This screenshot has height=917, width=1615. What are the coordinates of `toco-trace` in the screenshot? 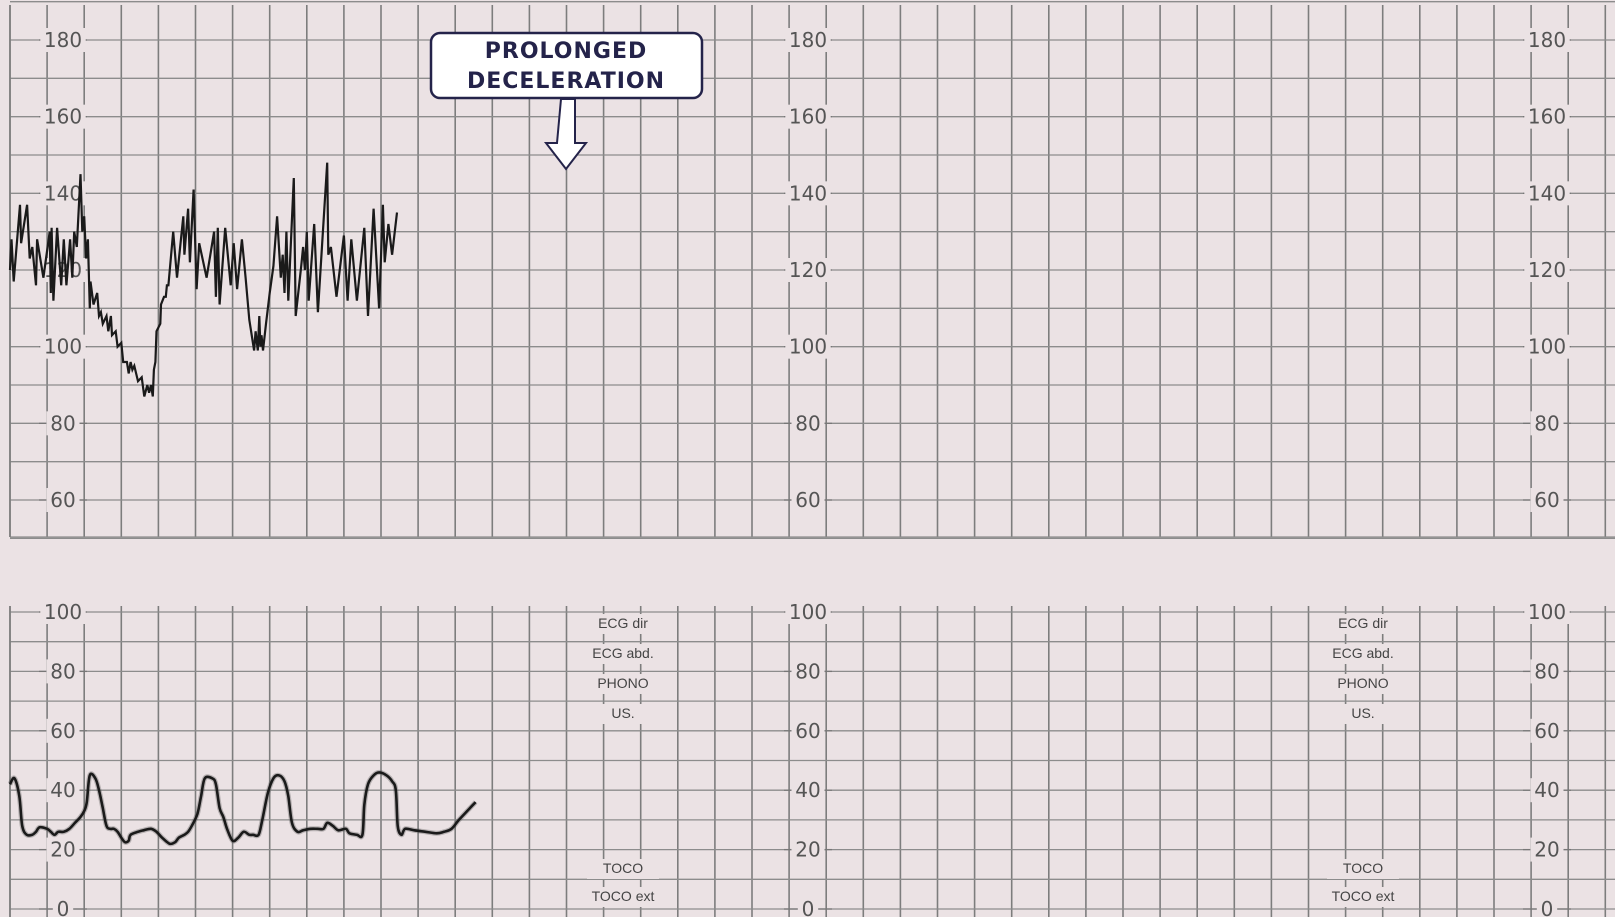 It's located at (242, 808).